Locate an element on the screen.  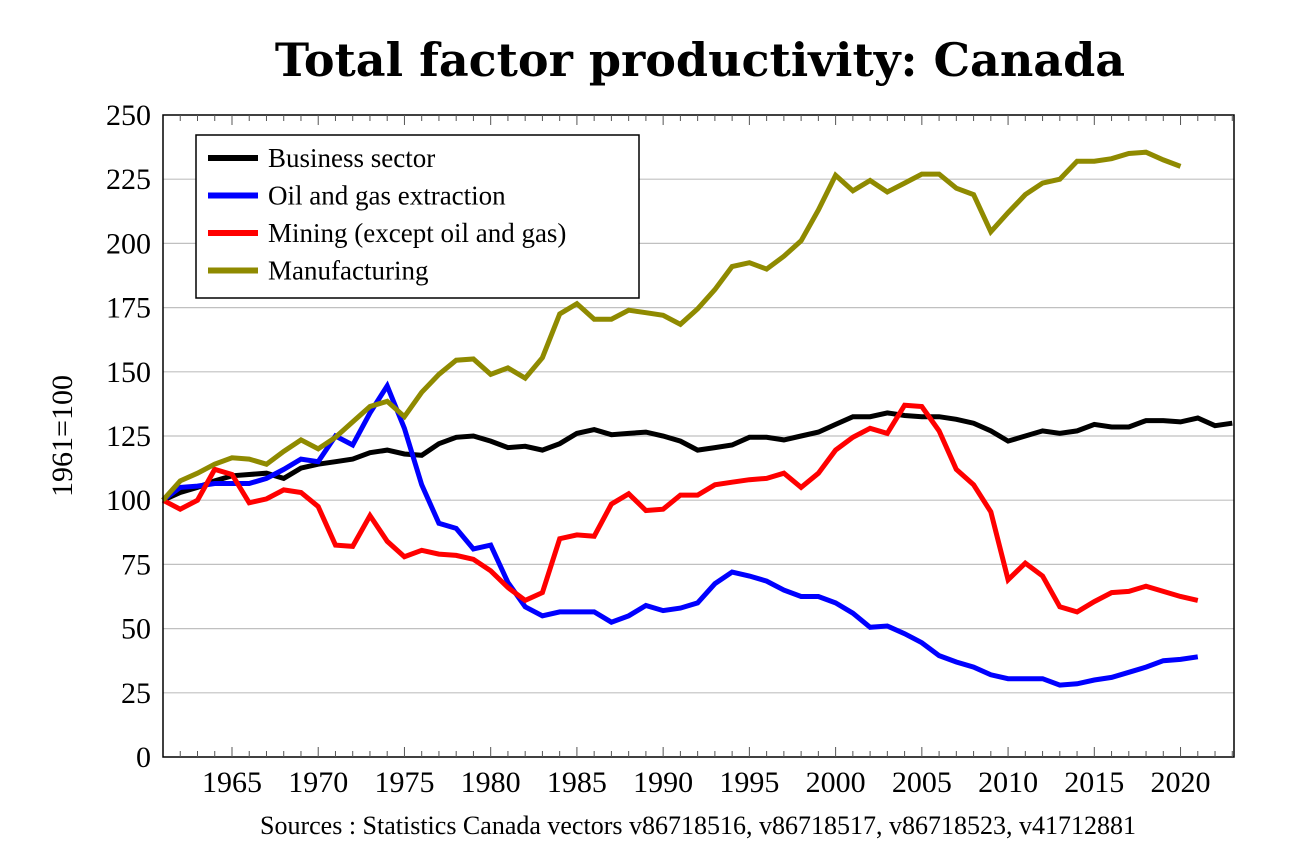
y-tick-label: 125 is located at coordinates (128, 436).